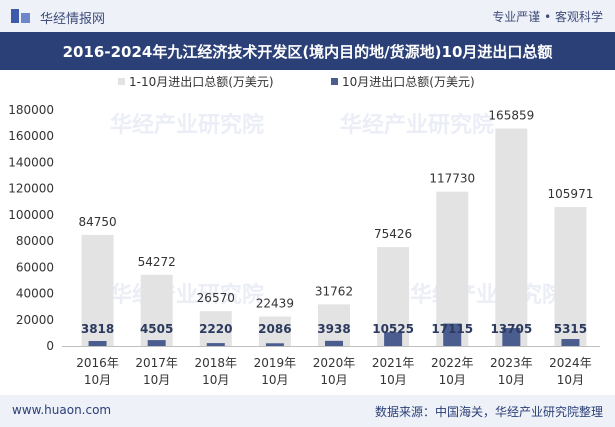 The image size is (615, 427). What do you see at coordinates (62, 410) in the screenshot?
I see `site-link: www.huaon.com` at bounding box center [62, 410].